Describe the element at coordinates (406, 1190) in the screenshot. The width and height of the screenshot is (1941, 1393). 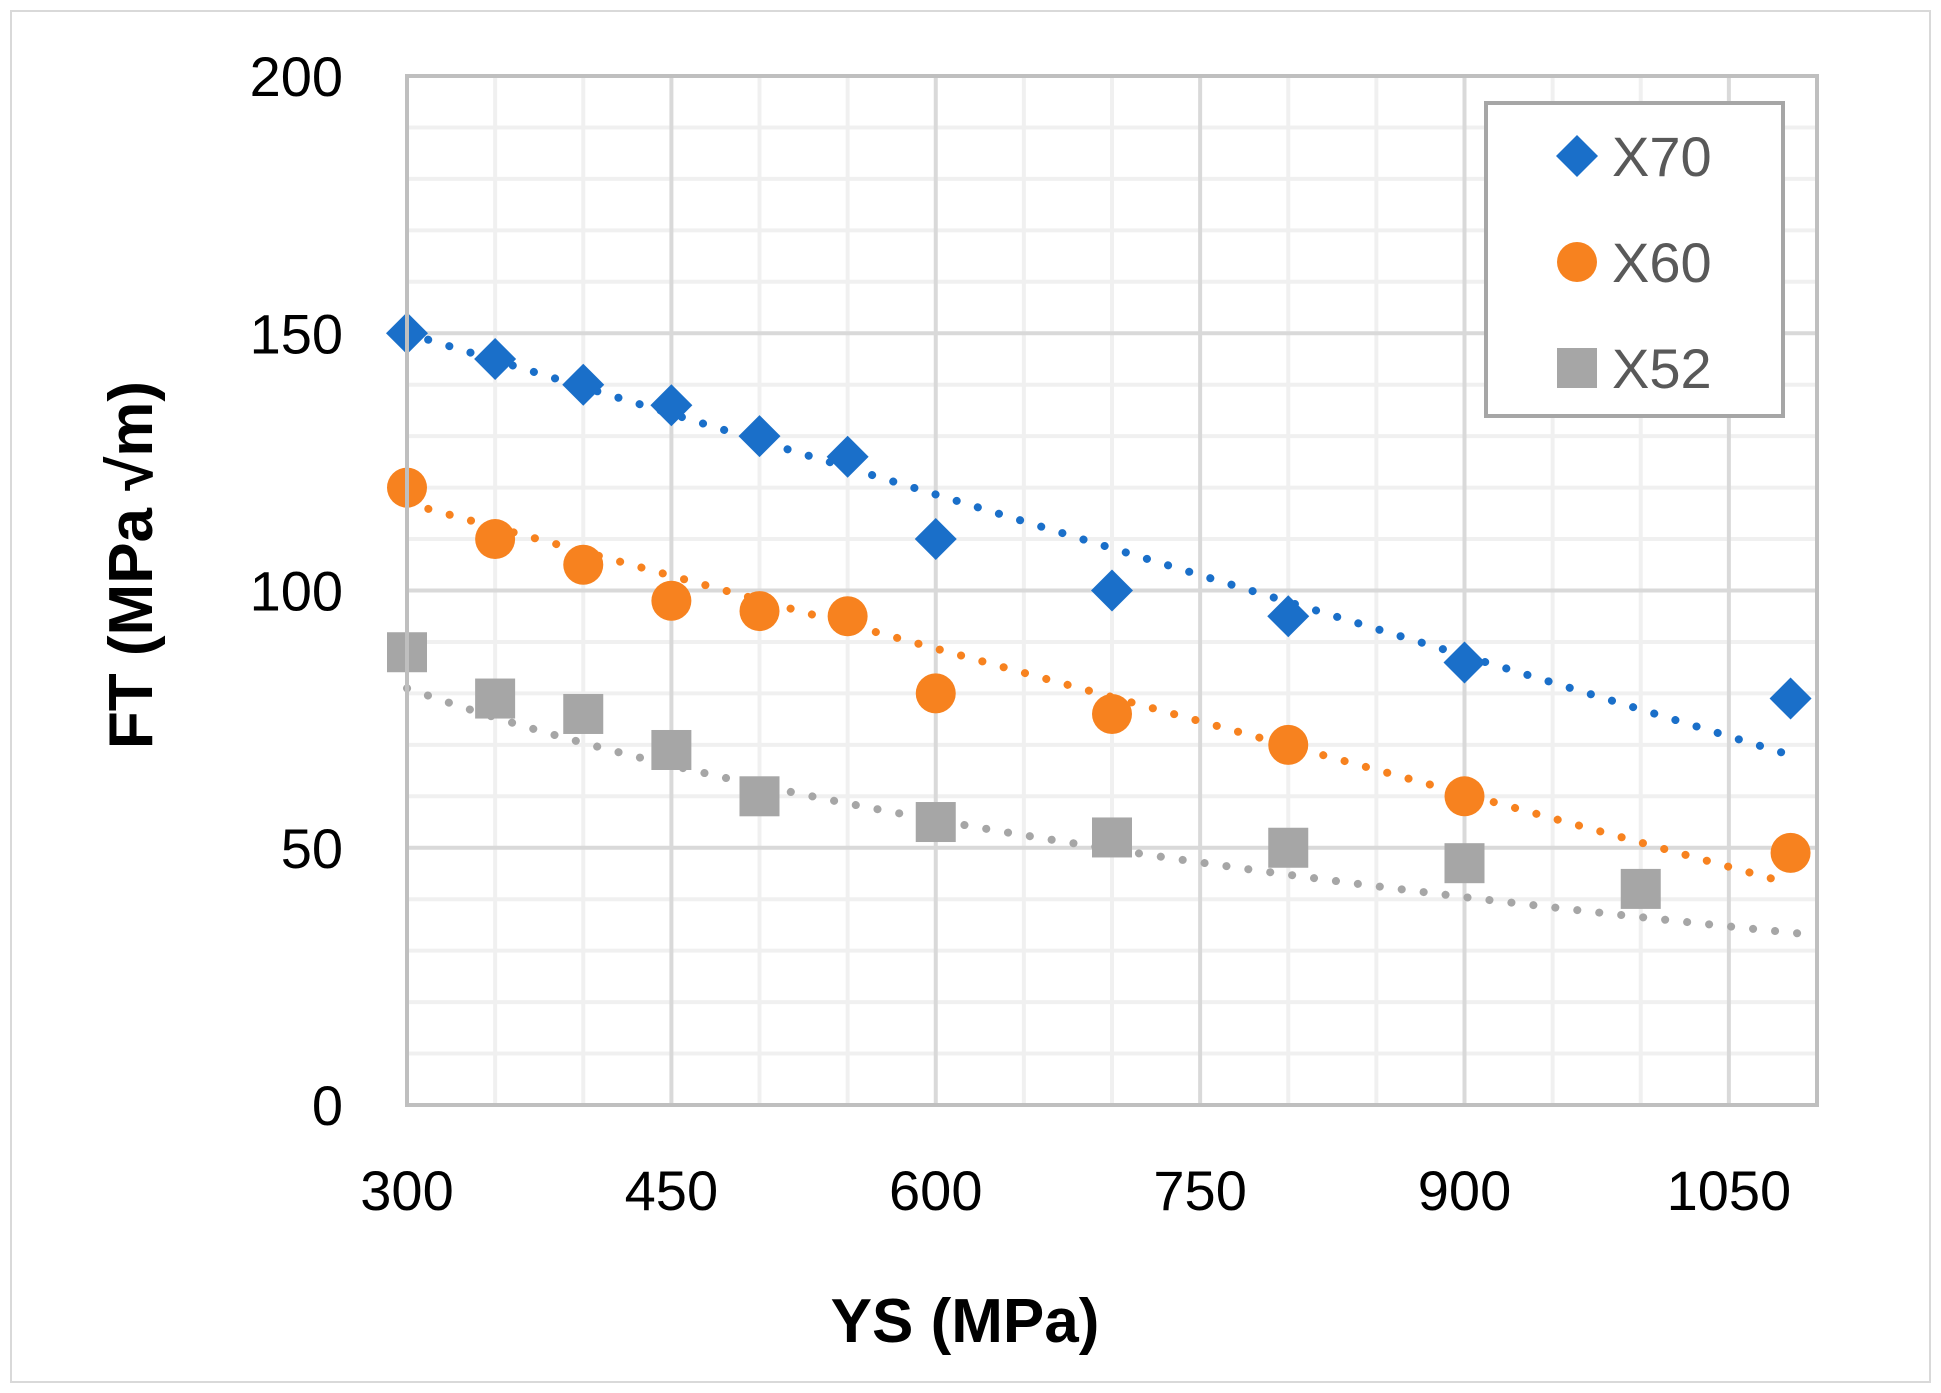
I see `x-tick-label: 300` at that location.